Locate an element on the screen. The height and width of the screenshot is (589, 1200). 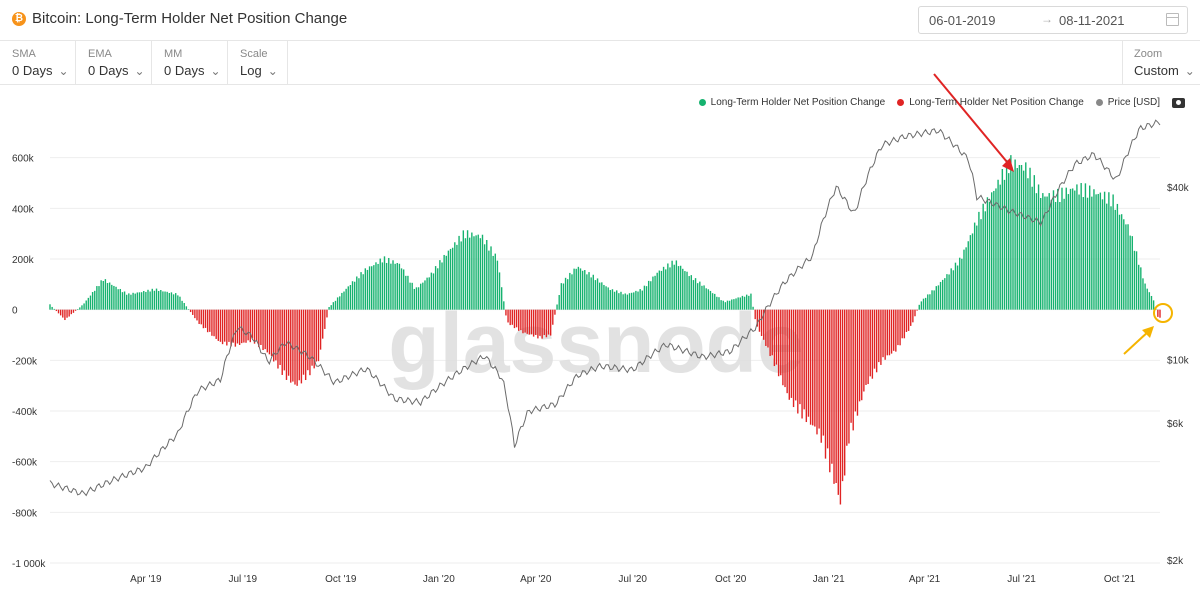
camera-icon is located at coordinates (1178, 102).